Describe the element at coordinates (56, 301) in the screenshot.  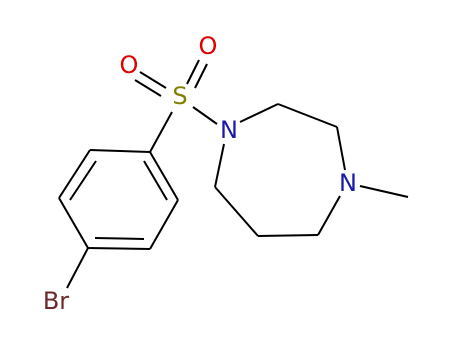
I see `atom-label: Br` at that location.